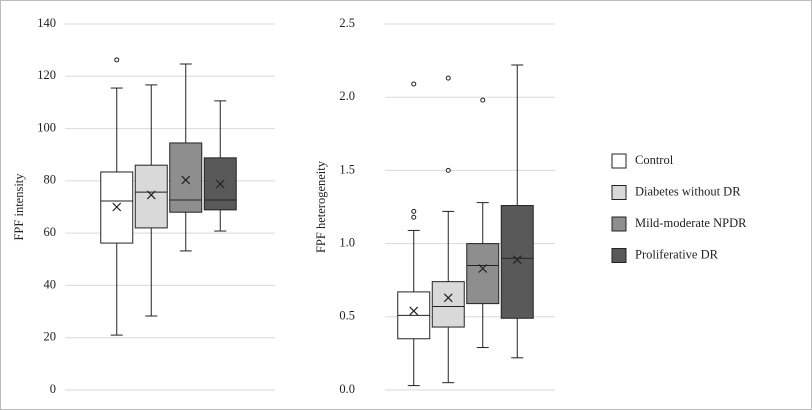  Describe the element at coordinates (347, 169) in the screenshot. I see `y-tick-label: 1.5` at that location.